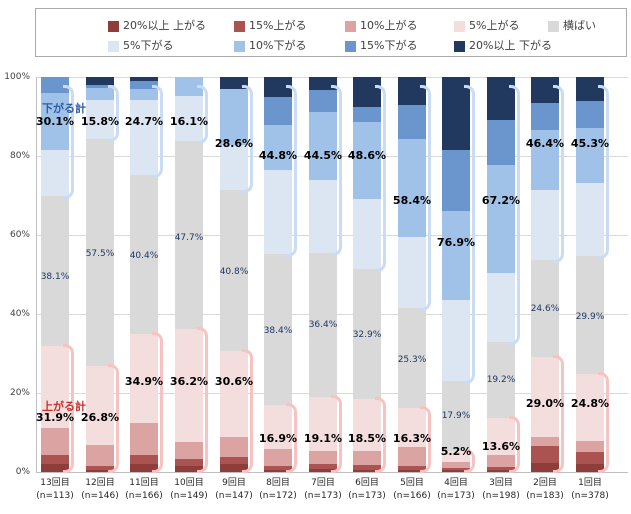  I want to click on bar-13-segment-down5, so click(55, 173).